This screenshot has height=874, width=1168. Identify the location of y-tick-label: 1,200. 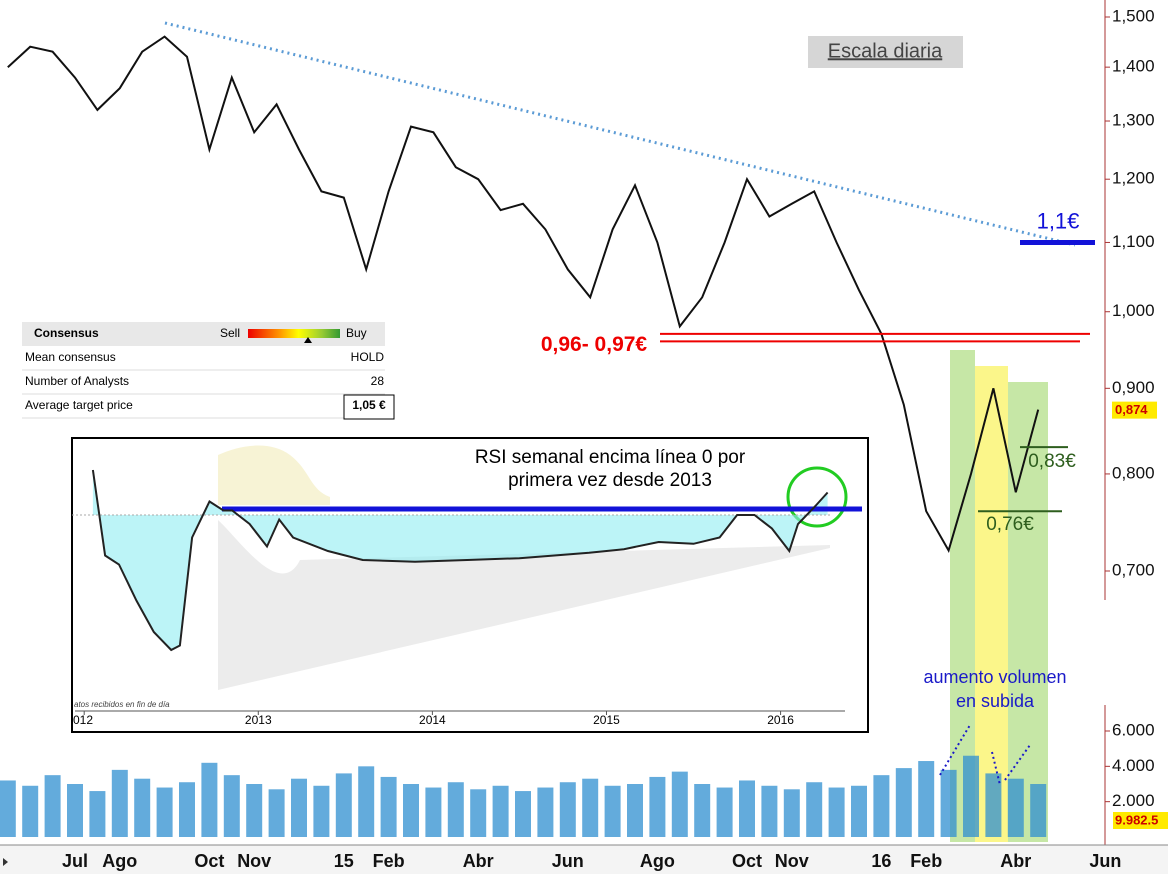
(1133, 178).